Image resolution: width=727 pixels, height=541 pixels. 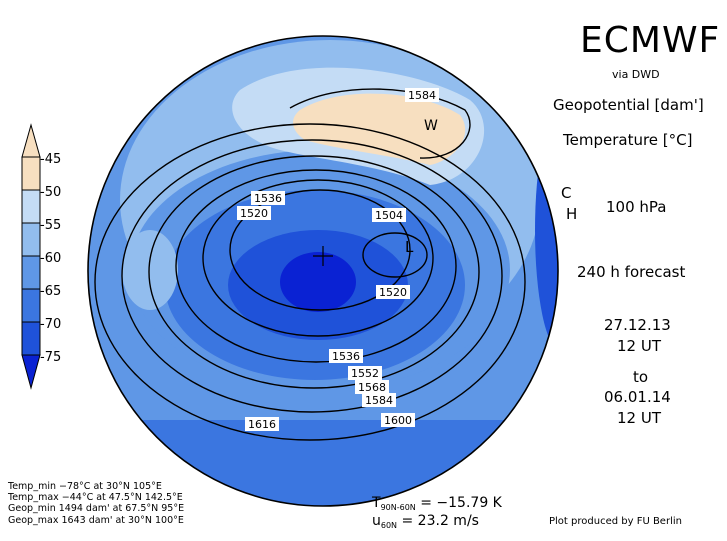 I want to click on colorbar, so click(x=31, y=256).